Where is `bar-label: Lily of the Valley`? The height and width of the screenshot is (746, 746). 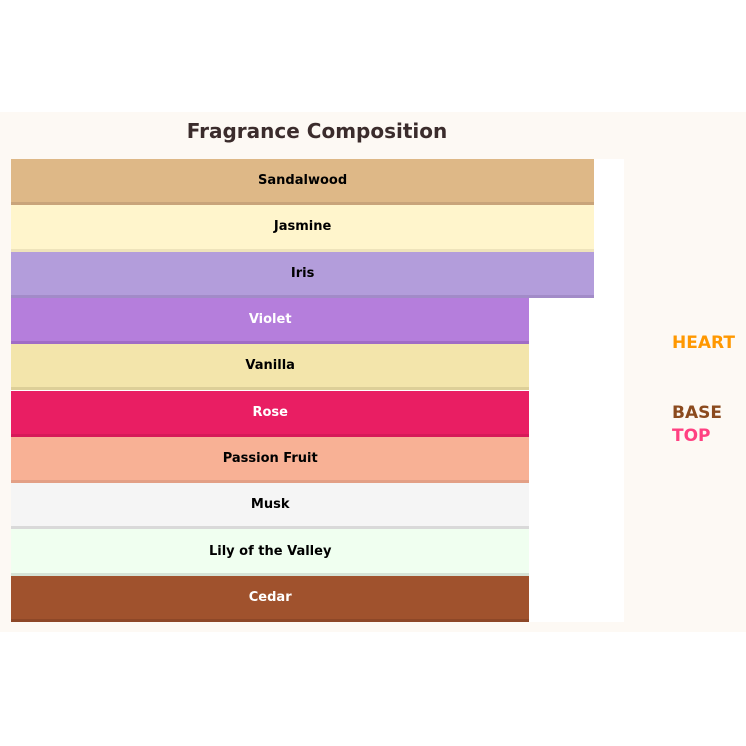
bar-label: Lily of the Valley is located at coordinates (270, 551).